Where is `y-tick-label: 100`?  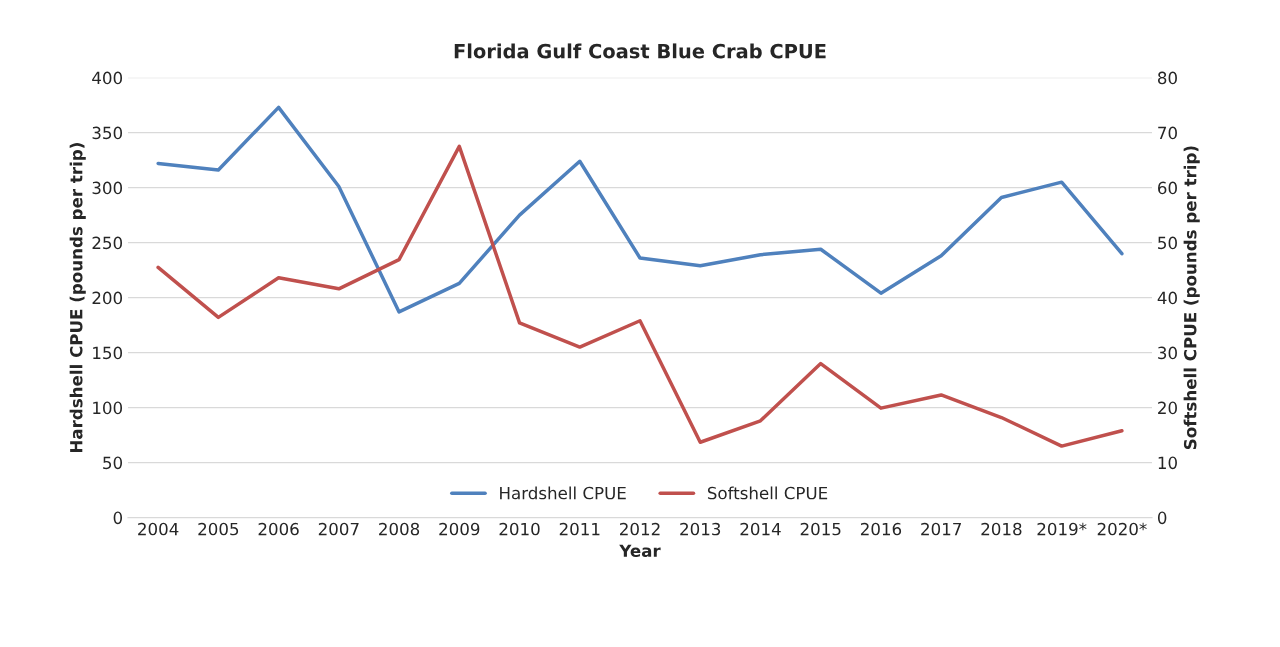 y-tick-label: 100 is located at coordinates (108, 408).